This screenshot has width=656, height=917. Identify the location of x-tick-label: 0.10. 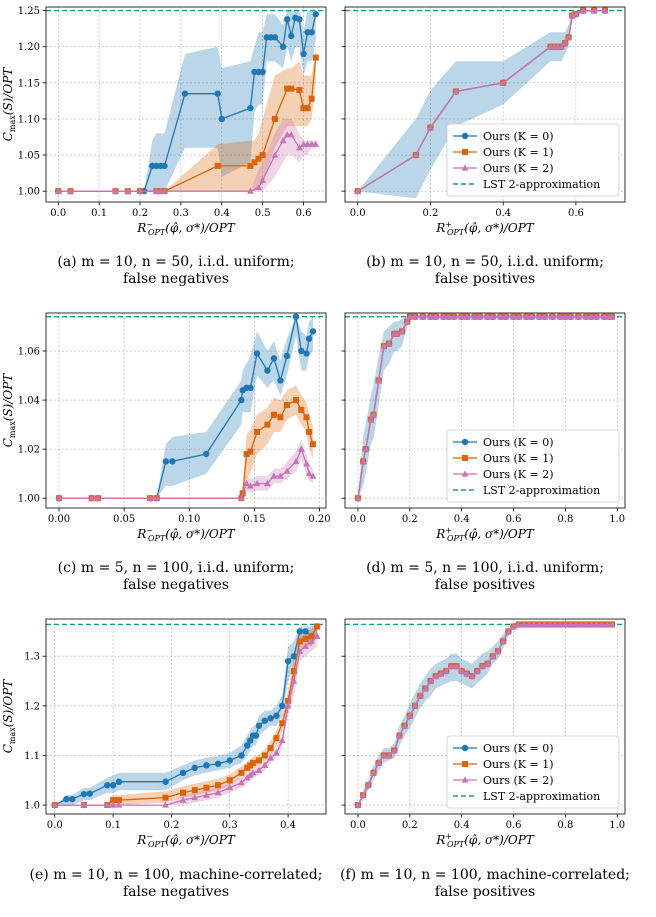
(189, 519).